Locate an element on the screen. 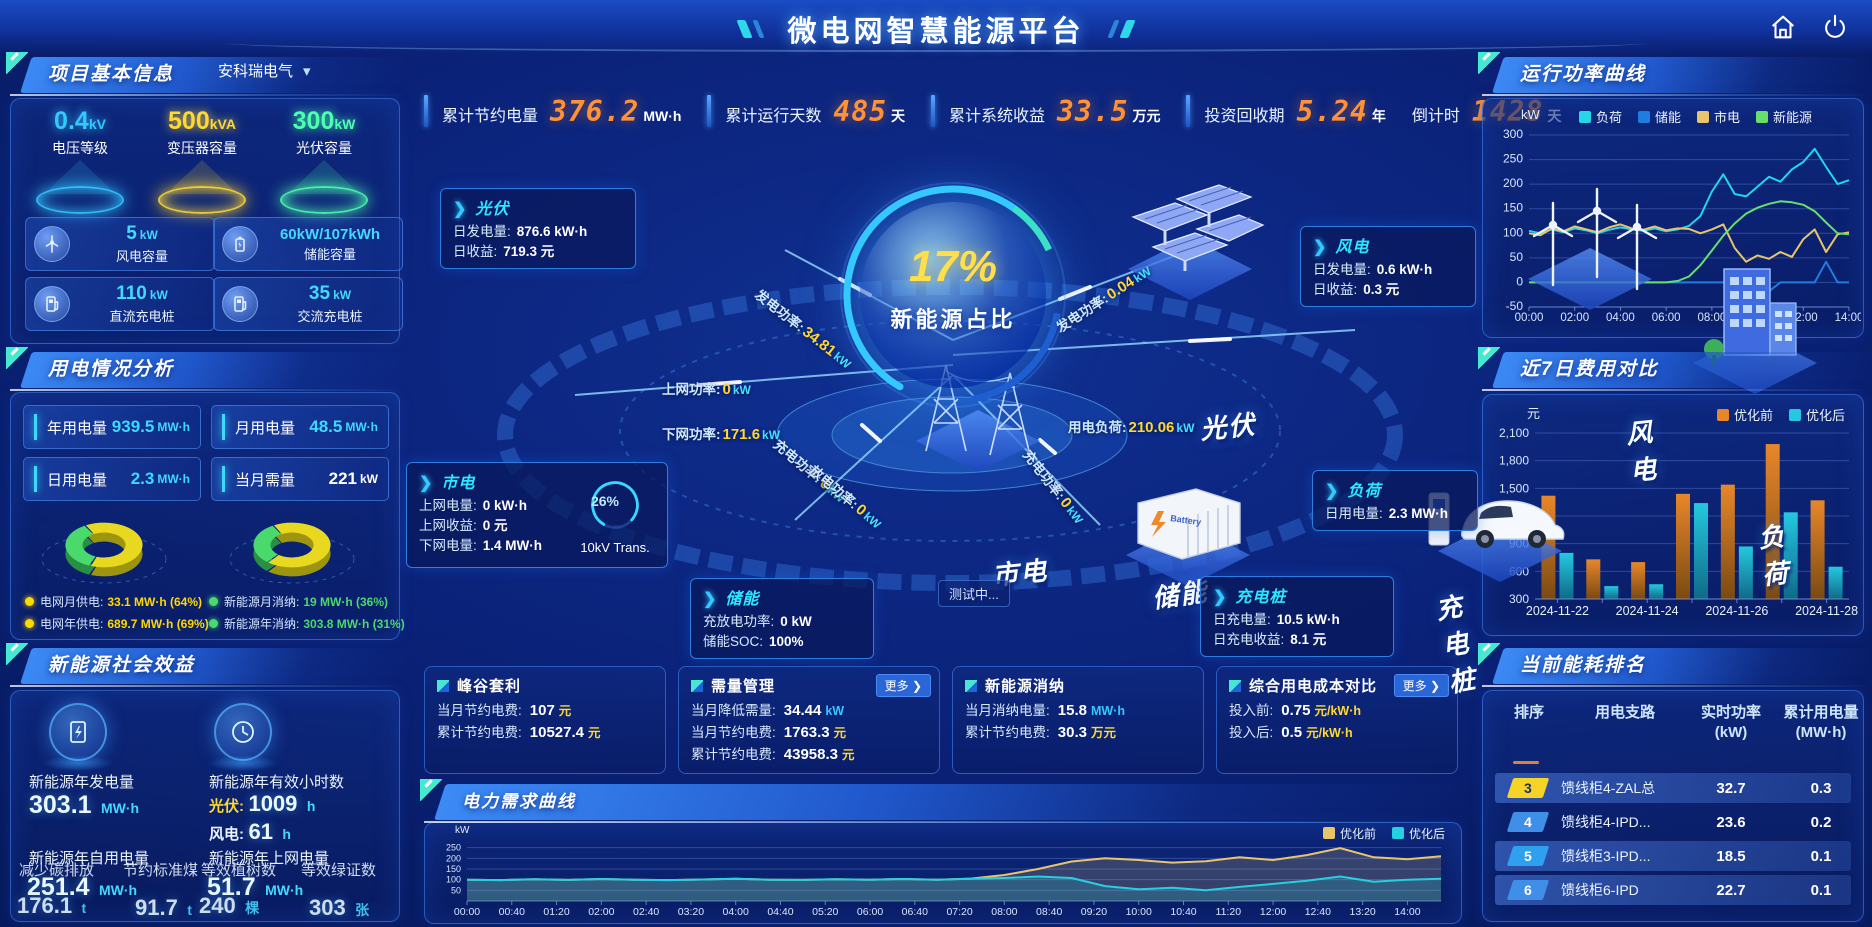  chevron-icon: ❯ is located at coordinates (426, 483).